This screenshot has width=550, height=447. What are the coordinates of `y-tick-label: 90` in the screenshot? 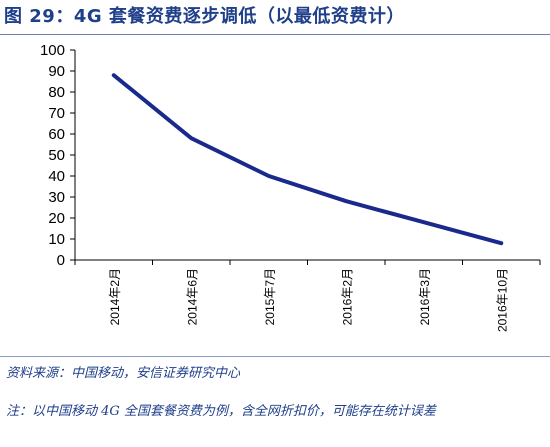 It's located at (56, 71).